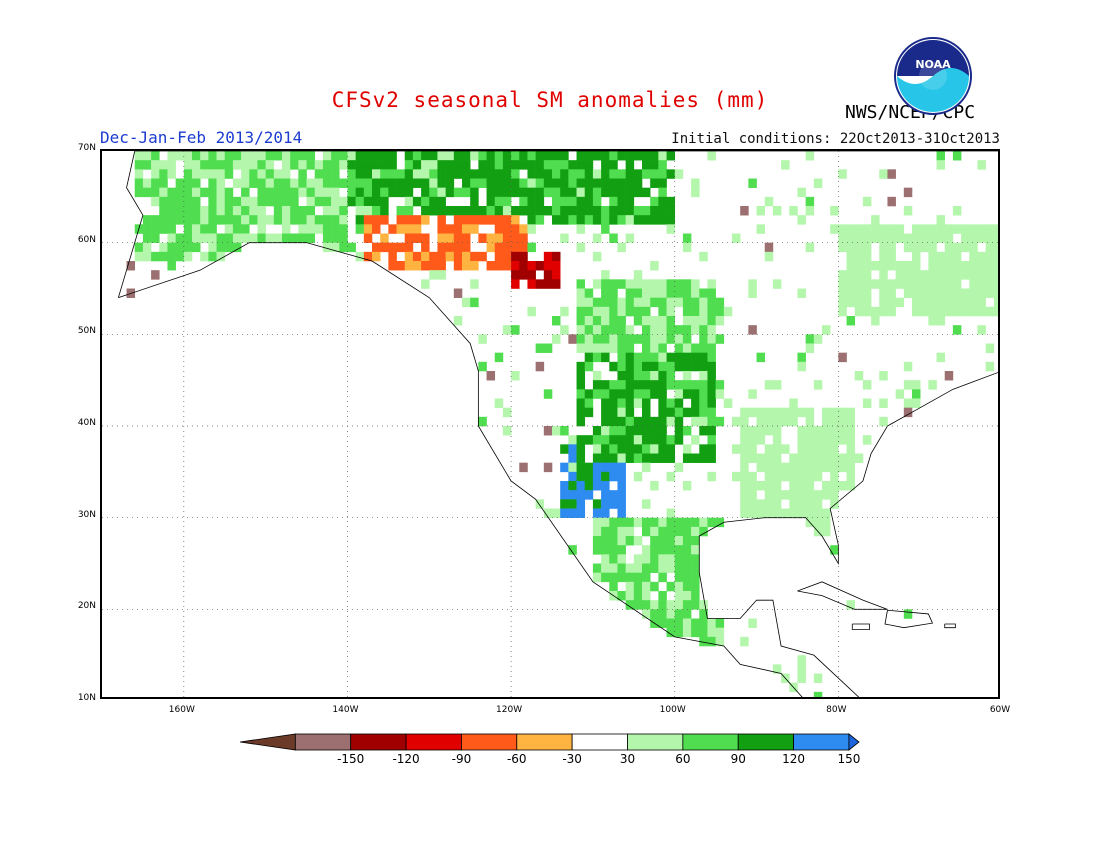 This screenshot has height=850, width=1100. Describe the element at coordinates (86, 698) in the screenshot. I see `latitude-label: 10N` at that location.